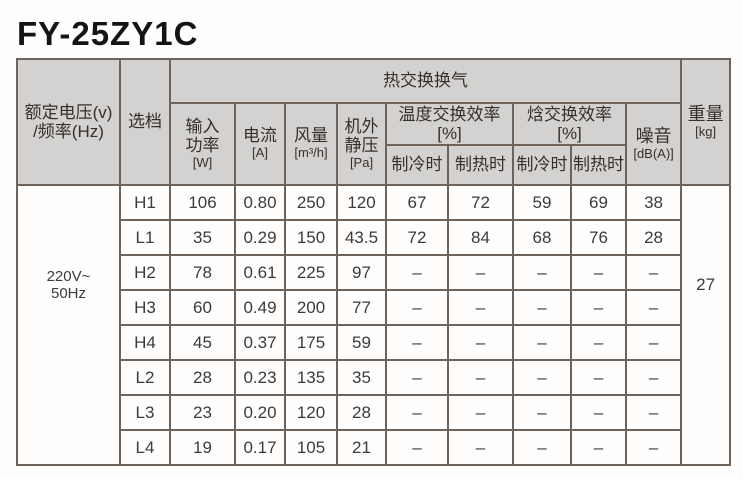  I want to click on cell-airflow: 150, so click(311, 237).